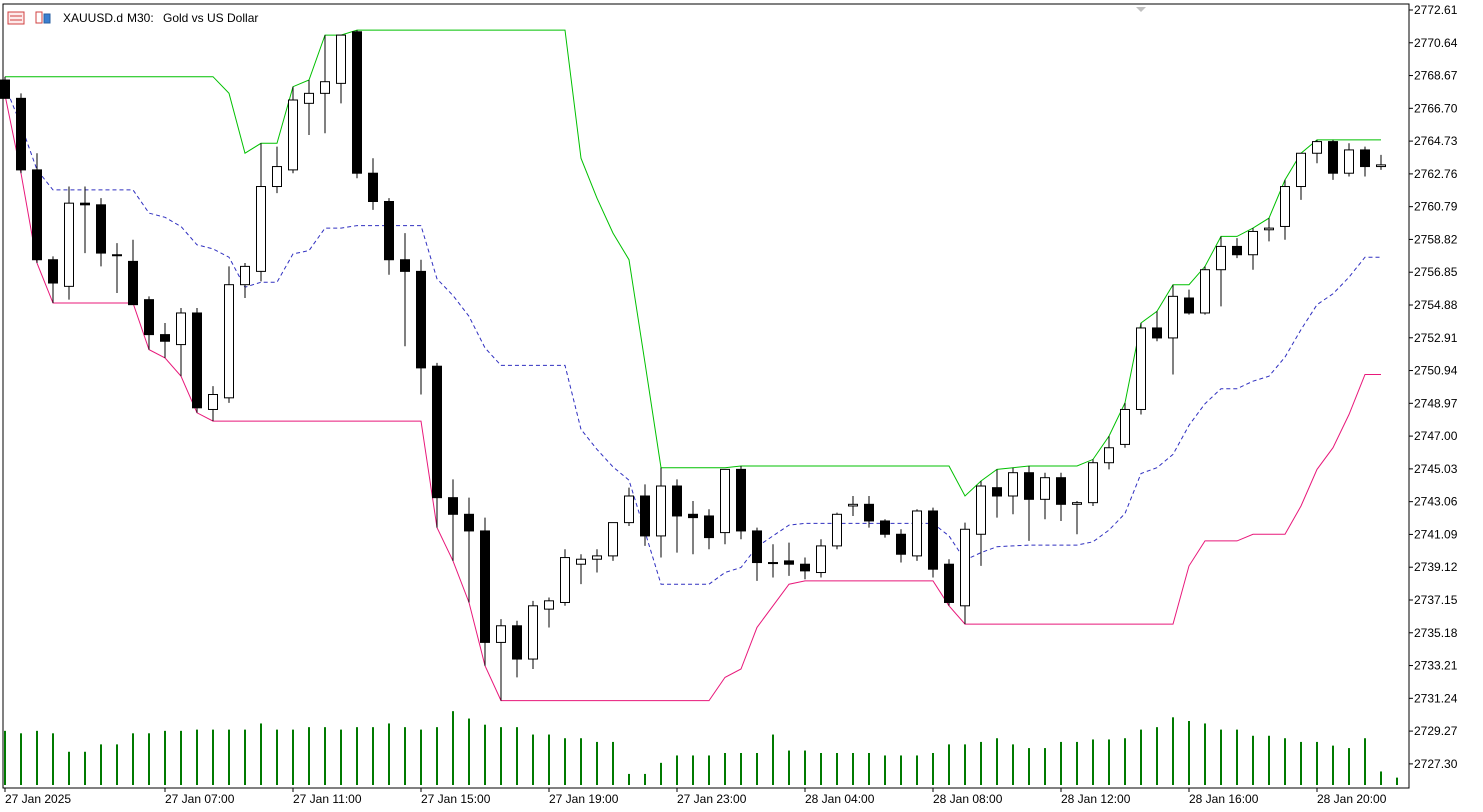 The image size is (1483, 812). I want to click on x-tick-label: 28 Jan 04:00, so click(840, 799).